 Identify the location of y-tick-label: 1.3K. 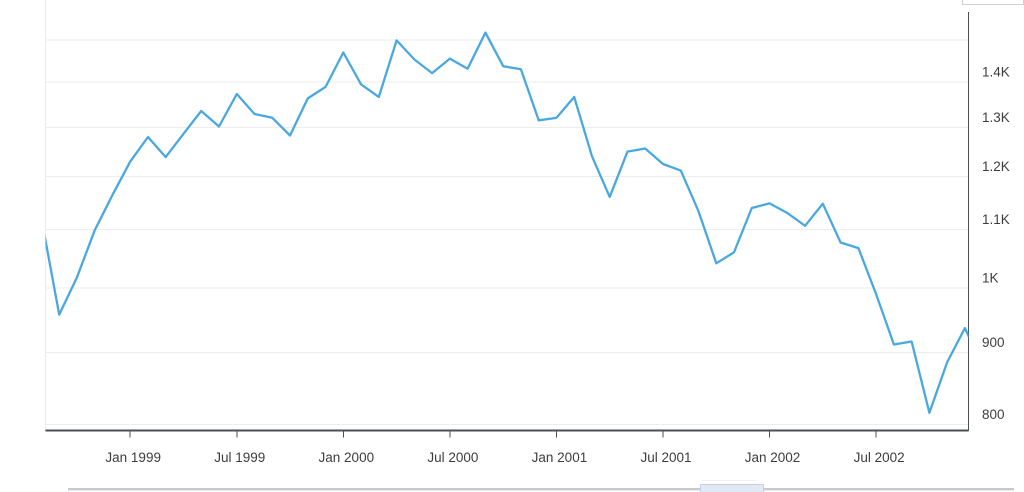
(996, 117).